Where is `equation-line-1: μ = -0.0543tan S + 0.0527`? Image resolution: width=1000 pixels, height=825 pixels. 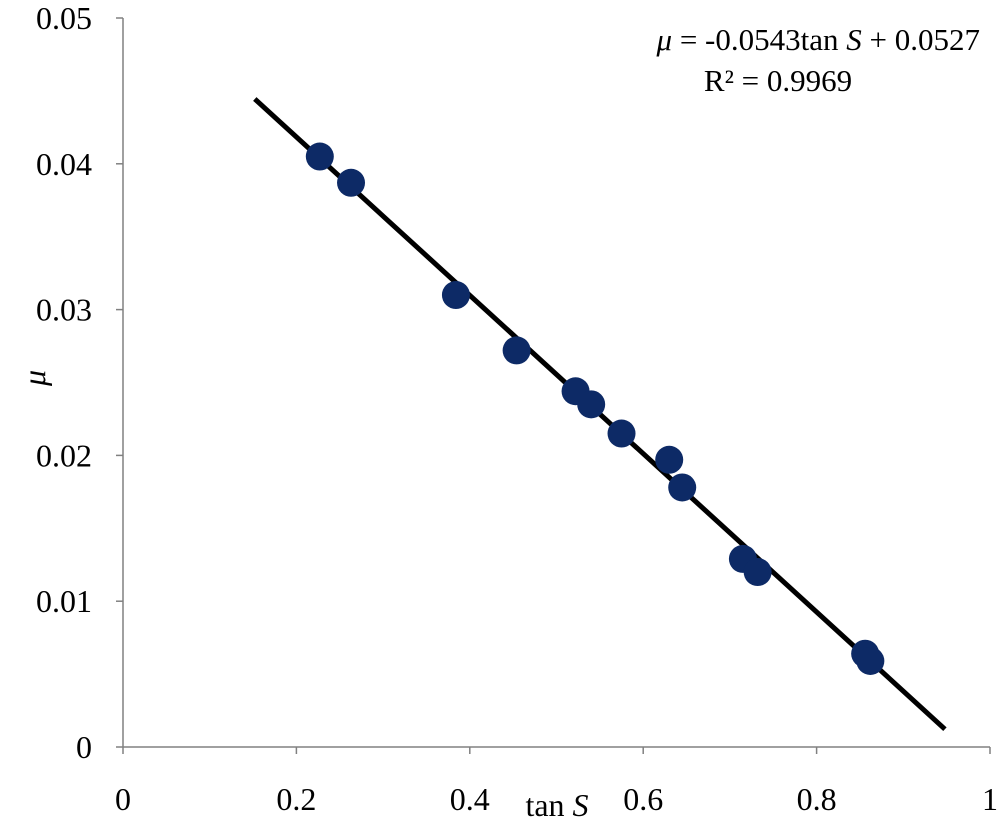
equation-line-1: μ = -0.0543tan S + 0.0527 is located at coordinates (818, 39).